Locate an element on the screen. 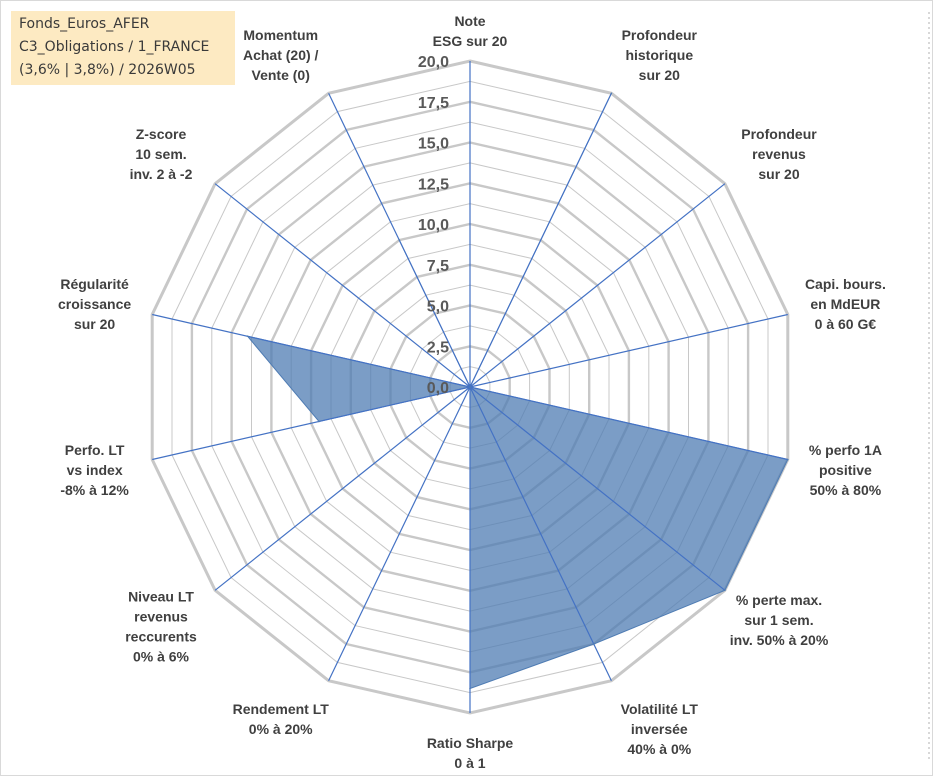 This screenshot has width=933, height=776. axis-label: Régularité croissance sur 20 is located at coordinates (94, 304).